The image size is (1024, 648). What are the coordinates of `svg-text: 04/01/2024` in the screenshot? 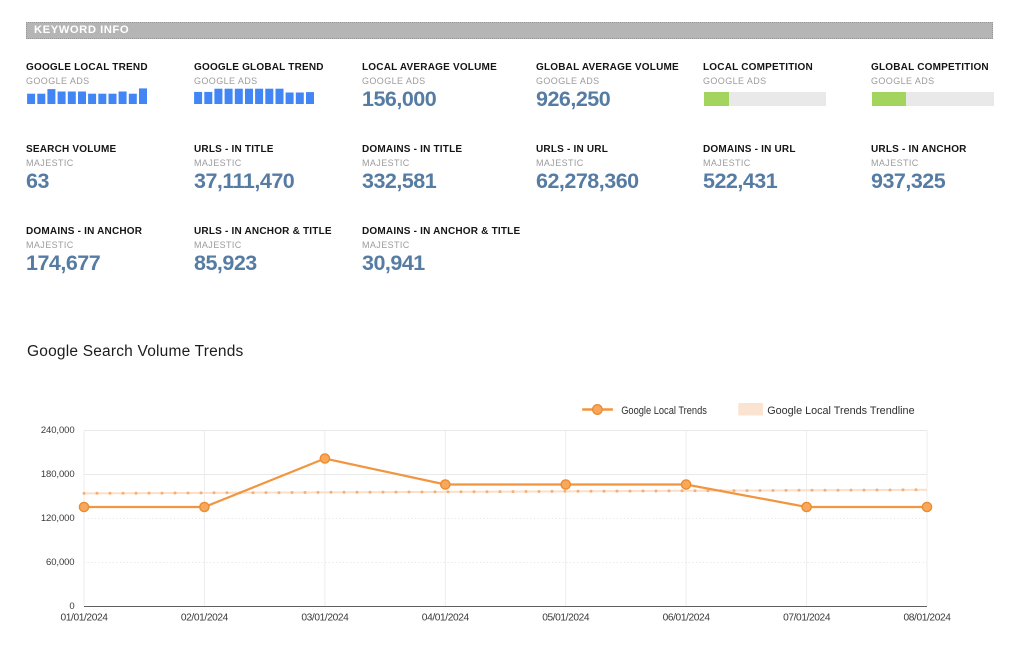 It's located at (446, 618).